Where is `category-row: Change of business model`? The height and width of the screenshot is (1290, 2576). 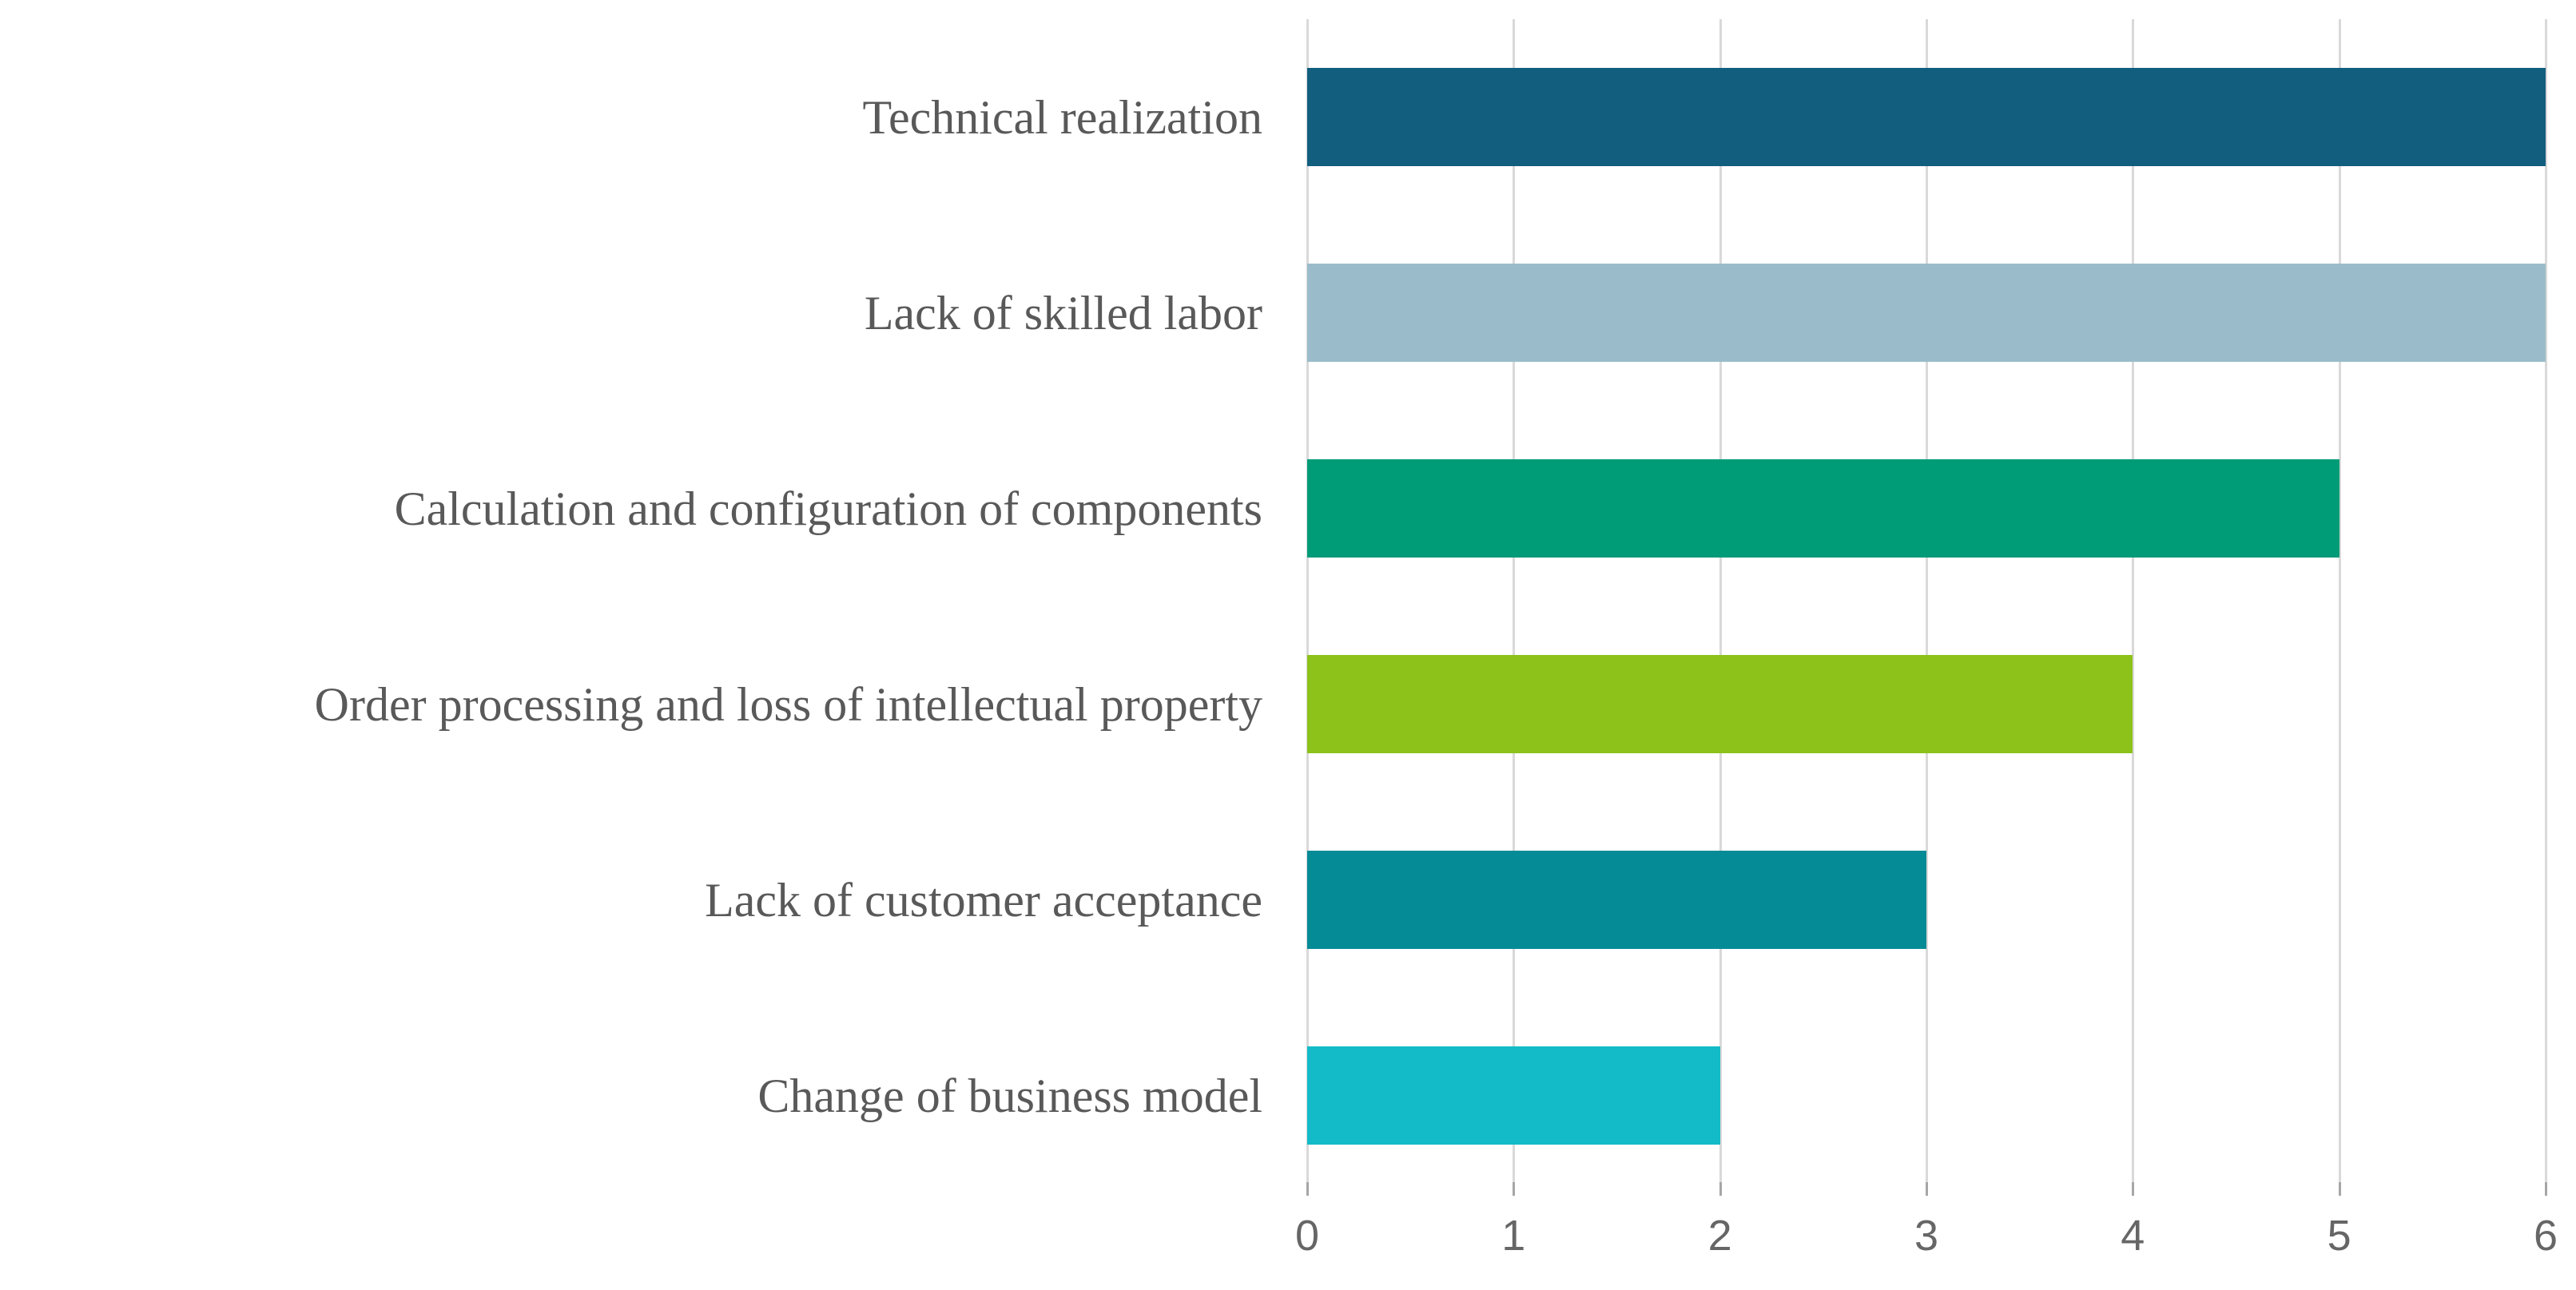 category-row: Change of business model is located at coordinates (653, 1095).